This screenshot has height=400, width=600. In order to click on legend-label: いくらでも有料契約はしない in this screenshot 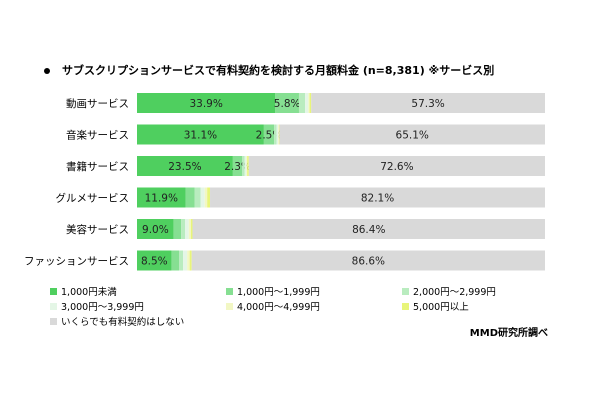, I will do `click(123, 322)`.